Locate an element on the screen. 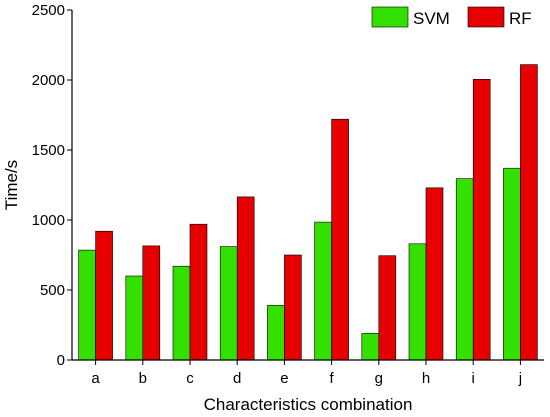 The image size is (550, 417). bar-svm-a is located at coordinates (87, 305).